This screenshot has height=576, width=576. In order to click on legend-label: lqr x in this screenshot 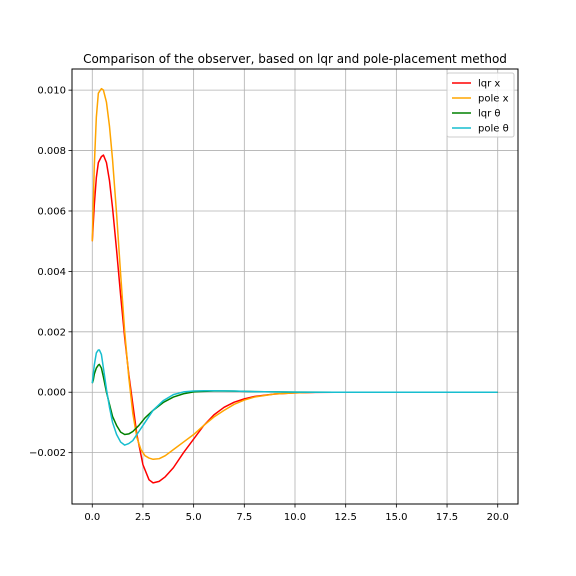, I will do `click(489, 84)`.